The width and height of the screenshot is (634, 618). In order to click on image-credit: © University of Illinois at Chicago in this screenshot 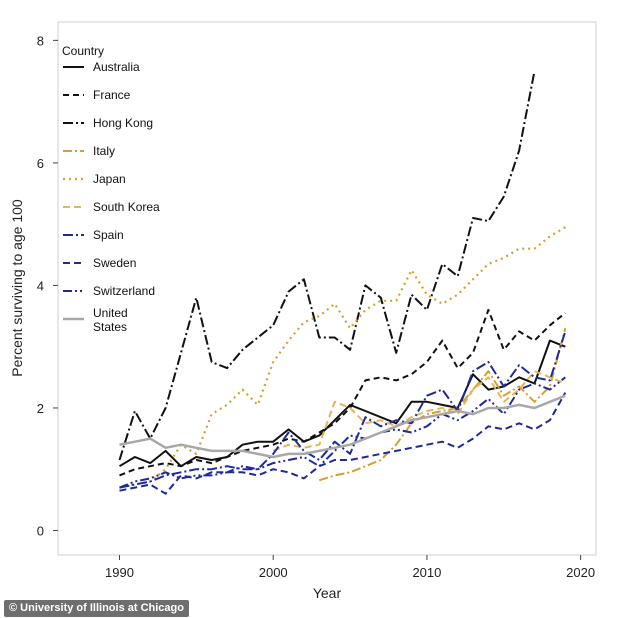, I will do `click(96, 608)`.